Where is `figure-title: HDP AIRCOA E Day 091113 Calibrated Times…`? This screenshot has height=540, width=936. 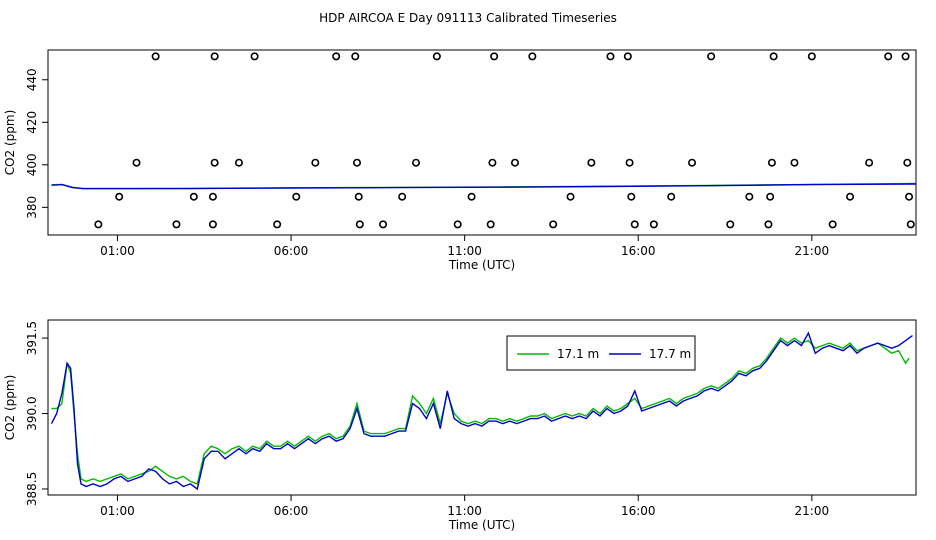 figure-title: HDP AIRCOA E Day 091113 Calibrated Times… is located at coordinates (468, 18).